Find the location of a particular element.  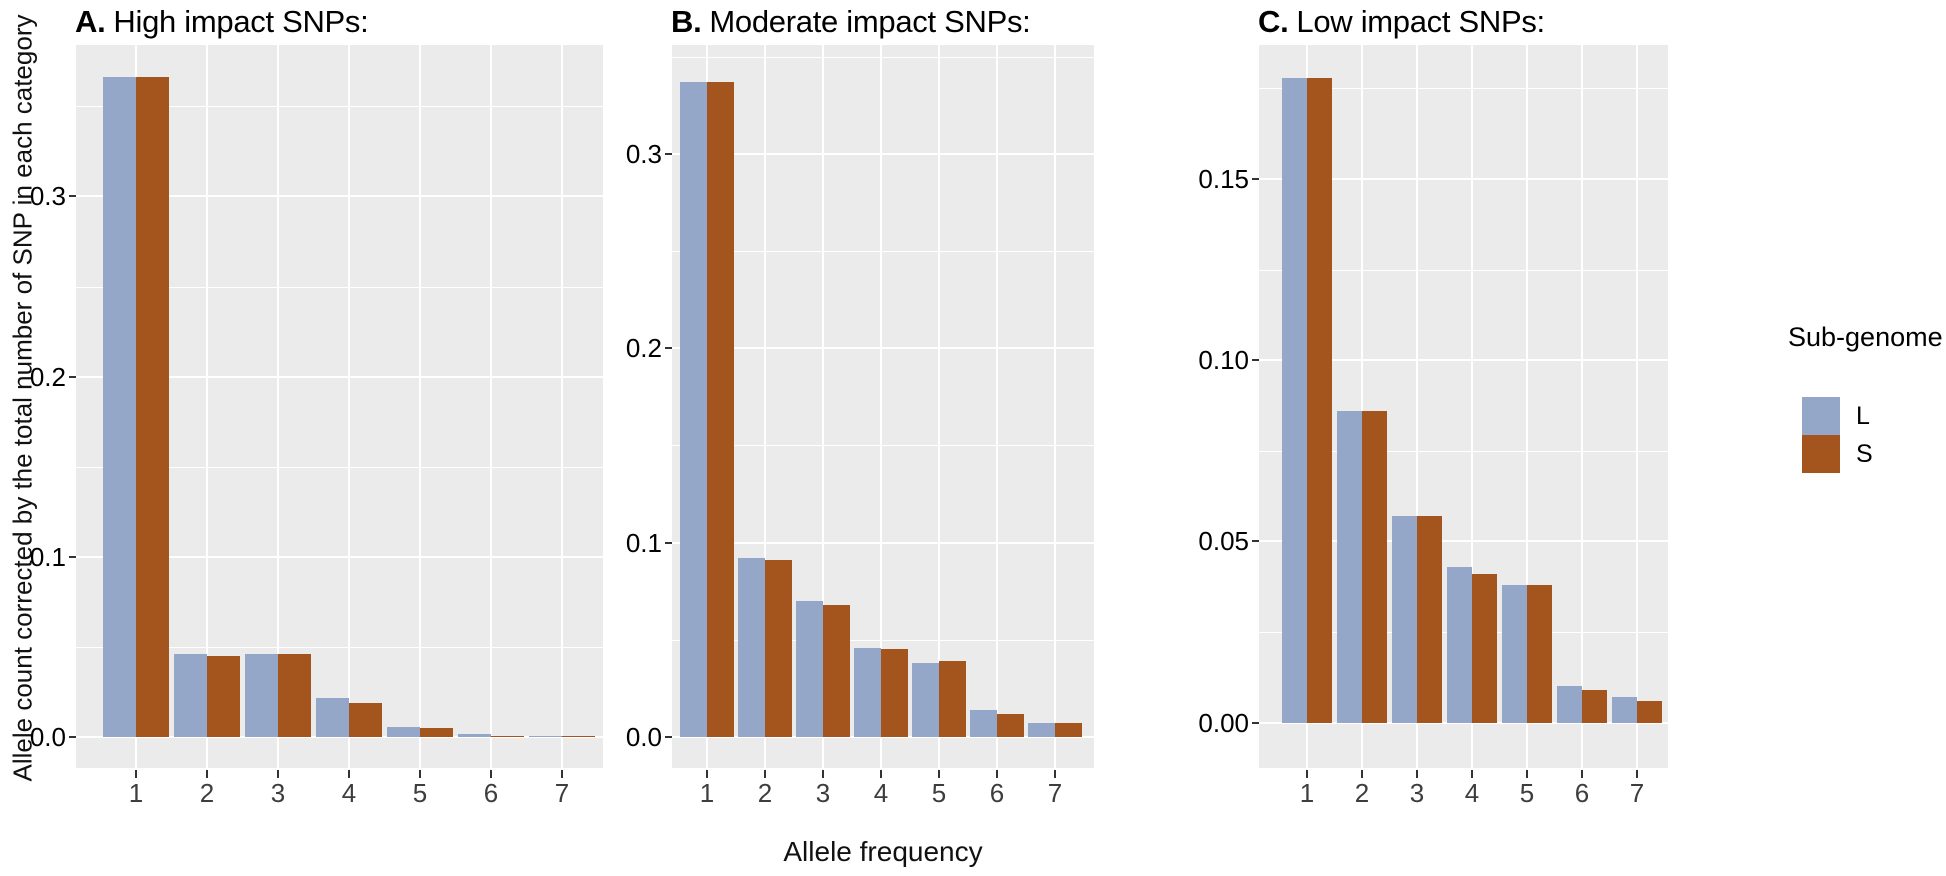

legend-entry-L: L is located at coordinates (1874, 416).